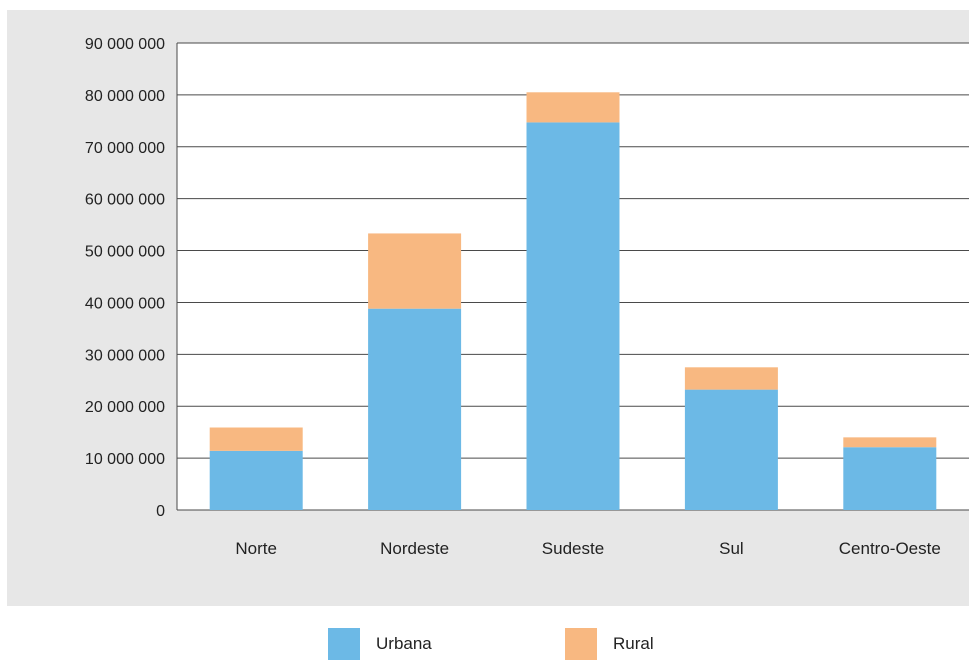  What do you see at coordinates (415, 409) in the screenshot?
I see `bar-urbana-nordeste` at bounding box center [415, 409].